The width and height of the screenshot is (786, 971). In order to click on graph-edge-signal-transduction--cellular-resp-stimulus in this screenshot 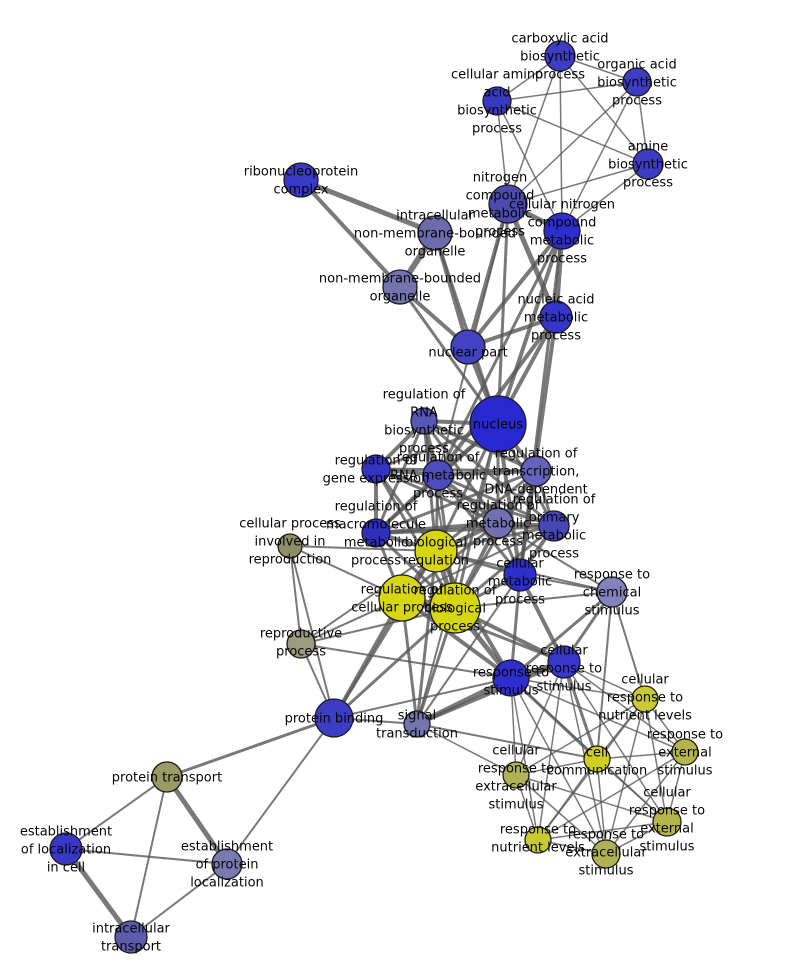, I will do `click(490, 693)`.